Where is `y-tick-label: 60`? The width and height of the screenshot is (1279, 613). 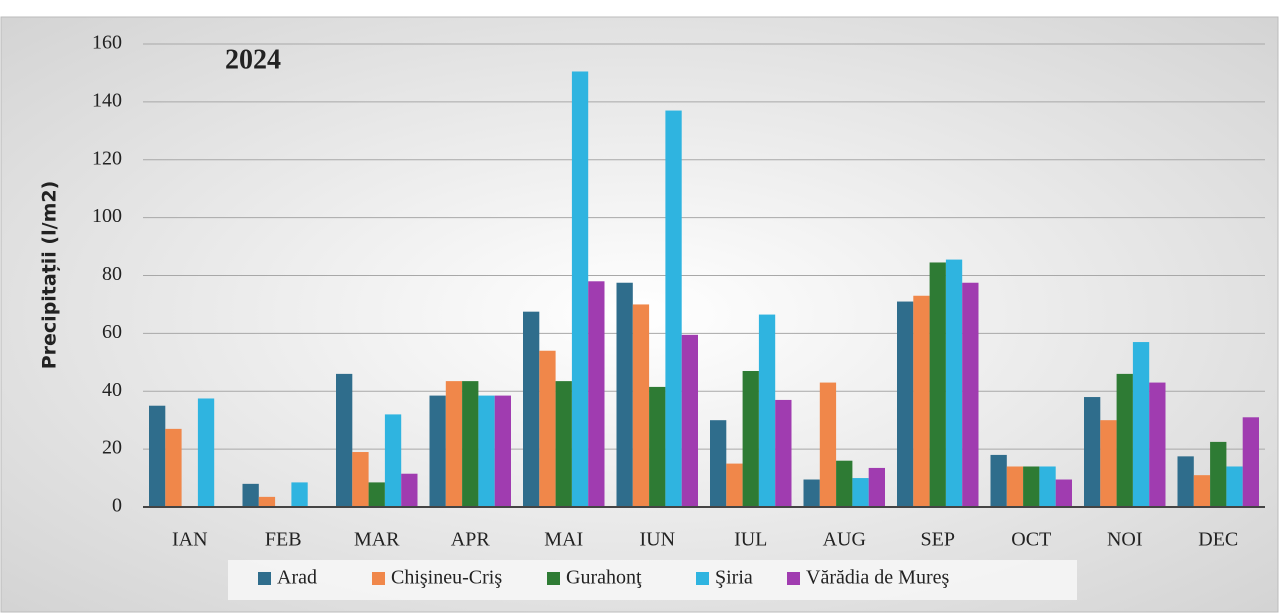
y-tick-label: 60 is located at coordinates (112, 332).